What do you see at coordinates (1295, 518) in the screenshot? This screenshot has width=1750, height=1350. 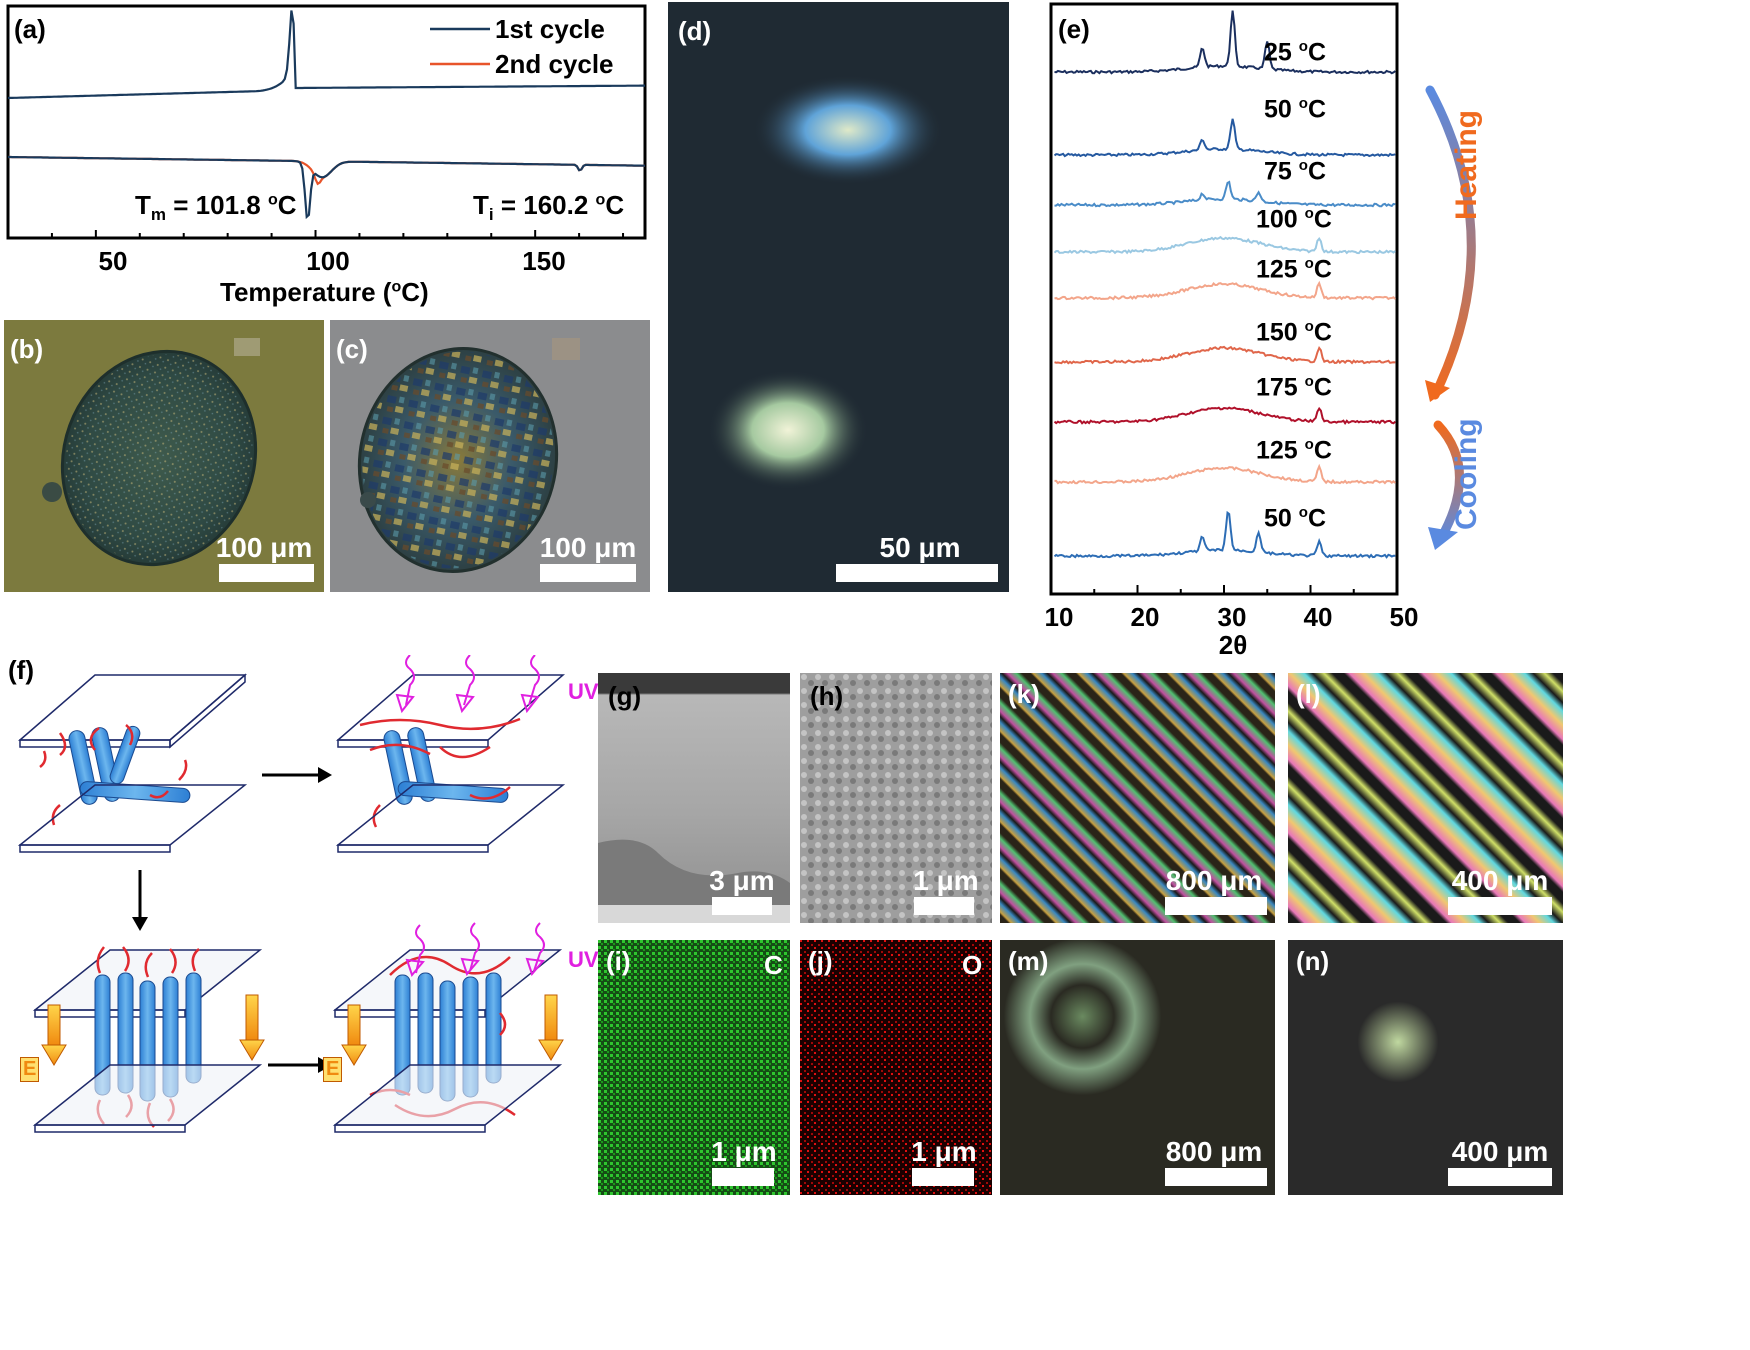 I see `xrd-series-label-9: 50 oC` at bounding box center [1295, 518].